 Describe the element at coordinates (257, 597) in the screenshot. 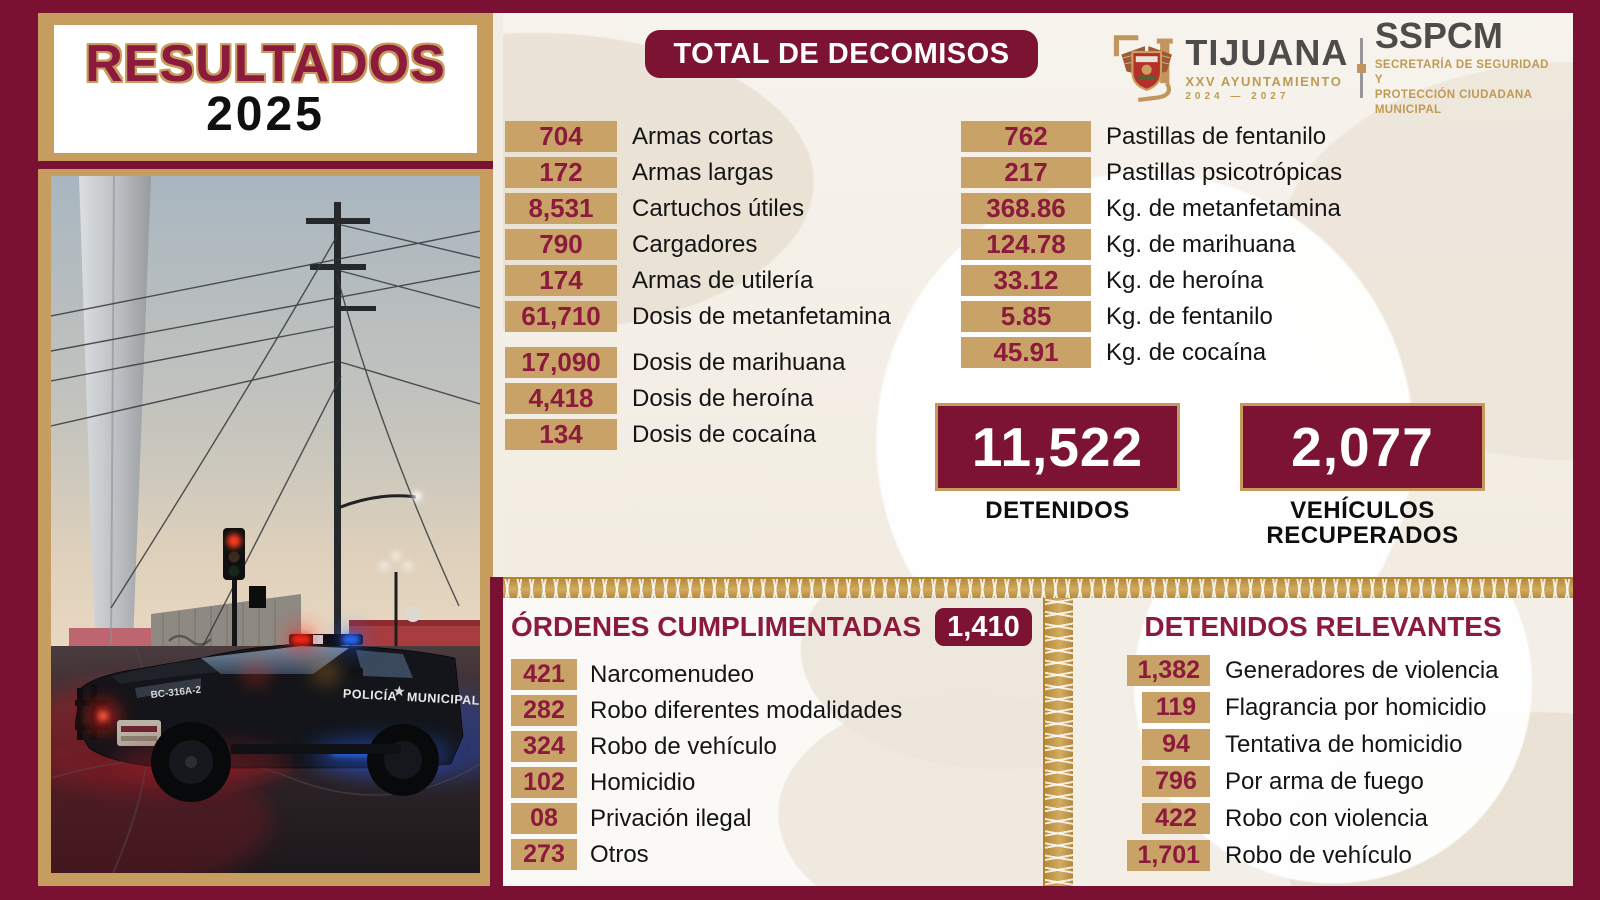

I see `pedestrian-signal` at that location.